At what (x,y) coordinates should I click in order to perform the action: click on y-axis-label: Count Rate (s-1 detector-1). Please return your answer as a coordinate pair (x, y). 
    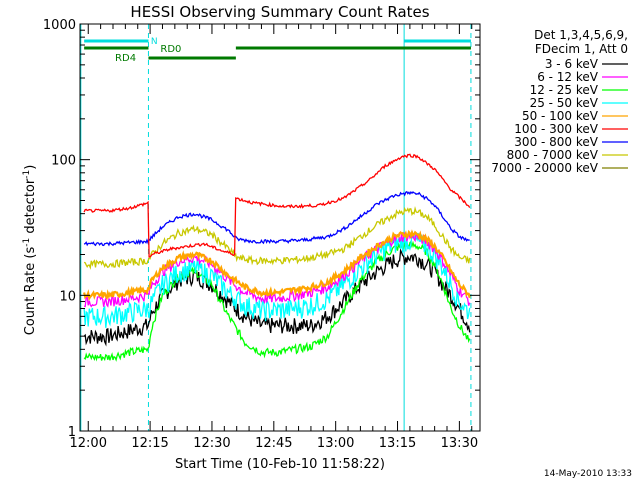
    Looking at the image, I should click on (30, 250).